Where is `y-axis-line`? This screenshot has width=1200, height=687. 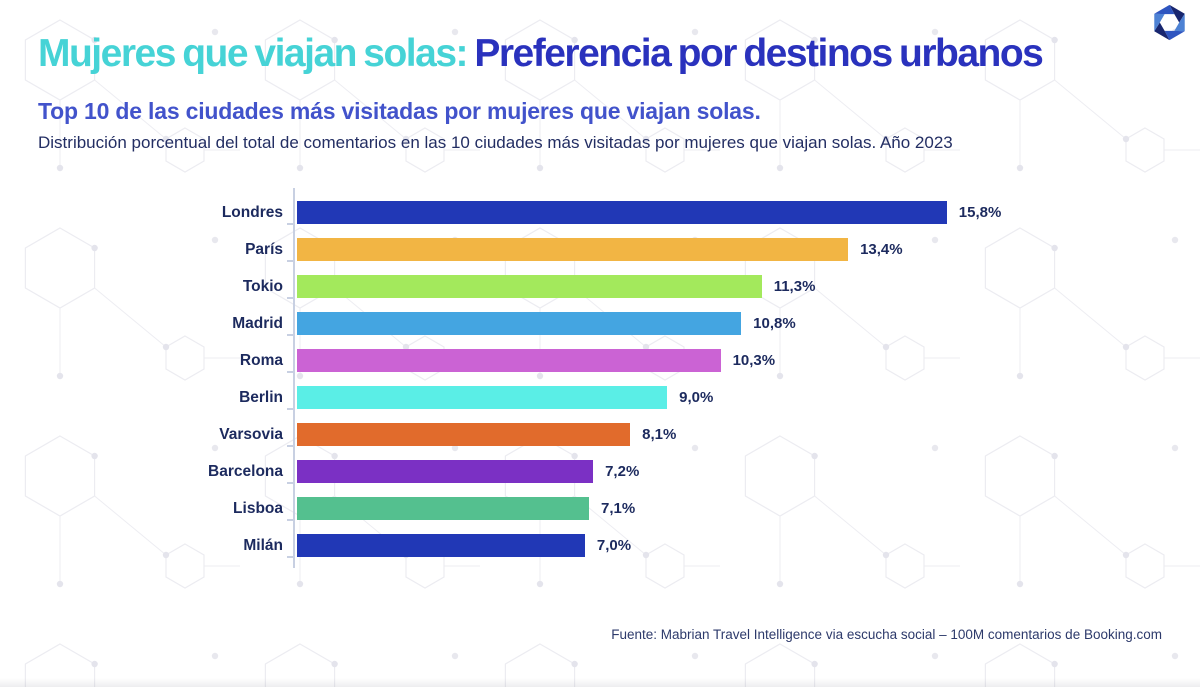 y-axis-line is located at coordinates (291, 378).